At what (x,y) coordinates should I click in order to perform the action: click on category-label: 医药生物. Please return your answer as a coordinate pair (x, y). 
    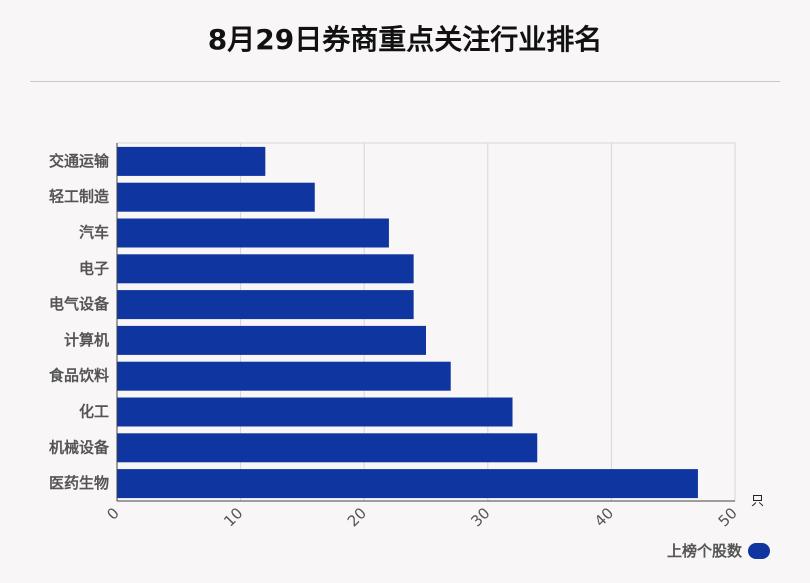
    Looking at the image, I should click on (79, 483).